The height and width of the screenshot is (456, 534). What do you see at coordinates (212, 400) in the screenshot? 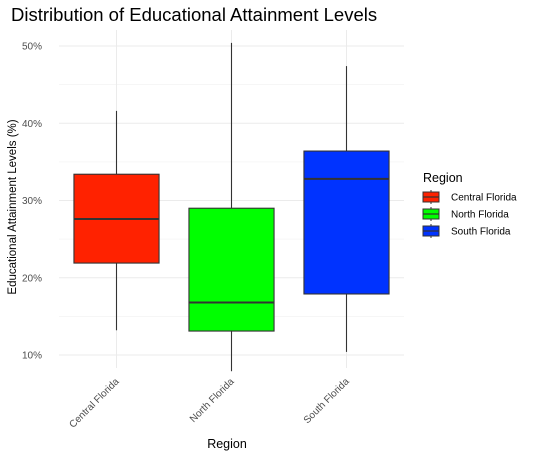
I see `x-tick-label: North Florida` at bounding box center [212, 400].